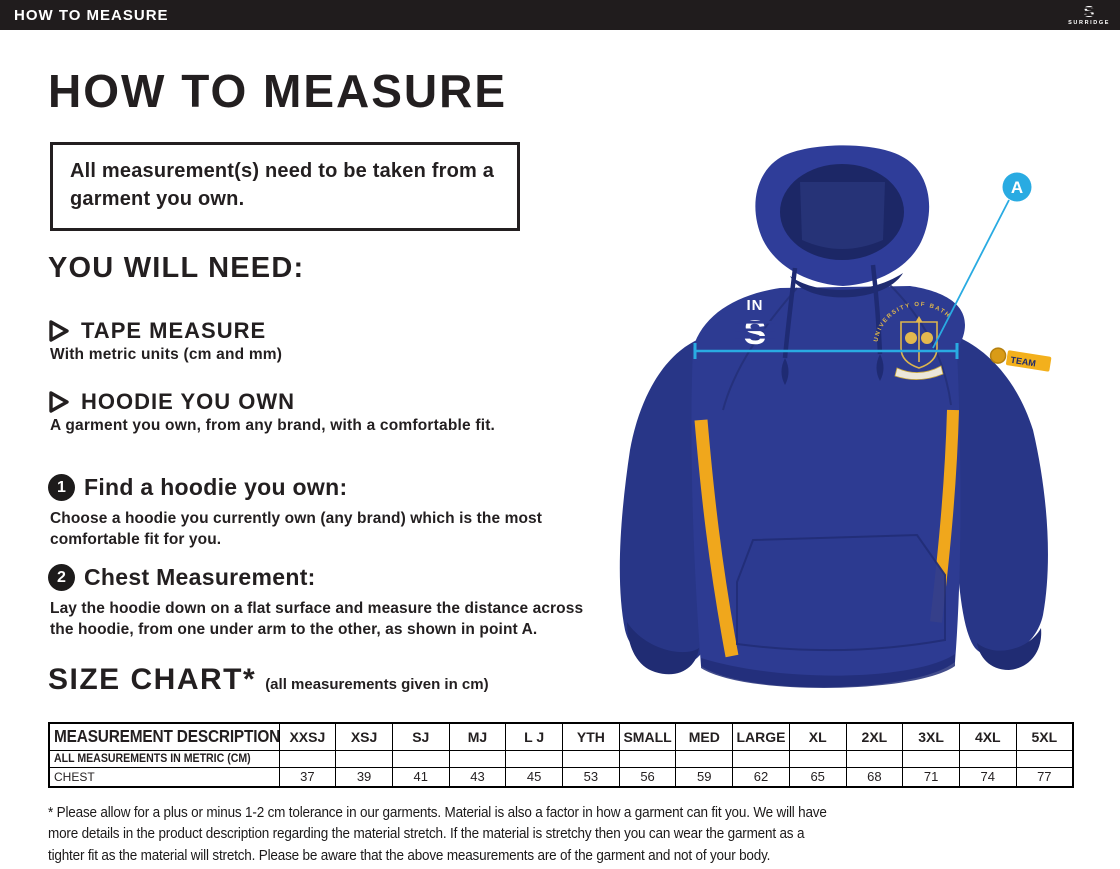 The height and width of the screenshot is (869, 1120). What do you see at coordinates (647, 777) in the screenshot?
I see `chest-value: 56` at bounding box center [647, 777].